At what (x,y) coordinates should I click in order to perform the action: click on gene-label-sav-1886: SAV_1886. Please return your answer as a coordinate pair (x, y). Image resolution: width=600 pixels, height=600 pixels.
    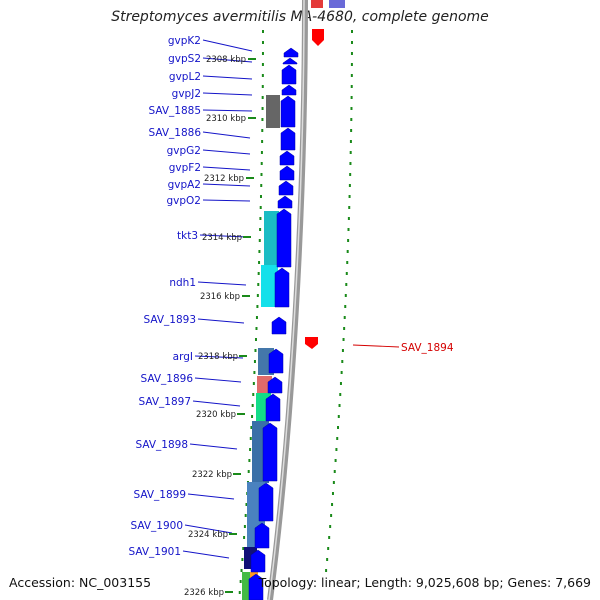
    Looking at the image, I should click on (174, 133).